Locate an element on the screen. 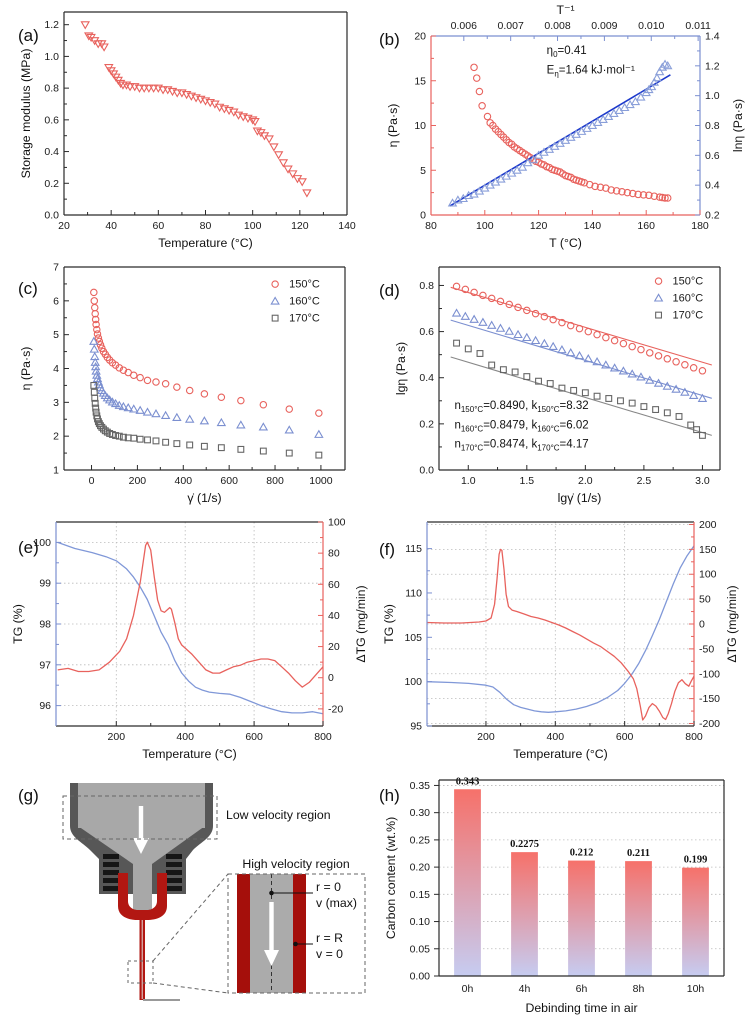 The height and width of the screenshot is (1022, 750). svg-text: 0.25 is located at coordinates (420, 840).